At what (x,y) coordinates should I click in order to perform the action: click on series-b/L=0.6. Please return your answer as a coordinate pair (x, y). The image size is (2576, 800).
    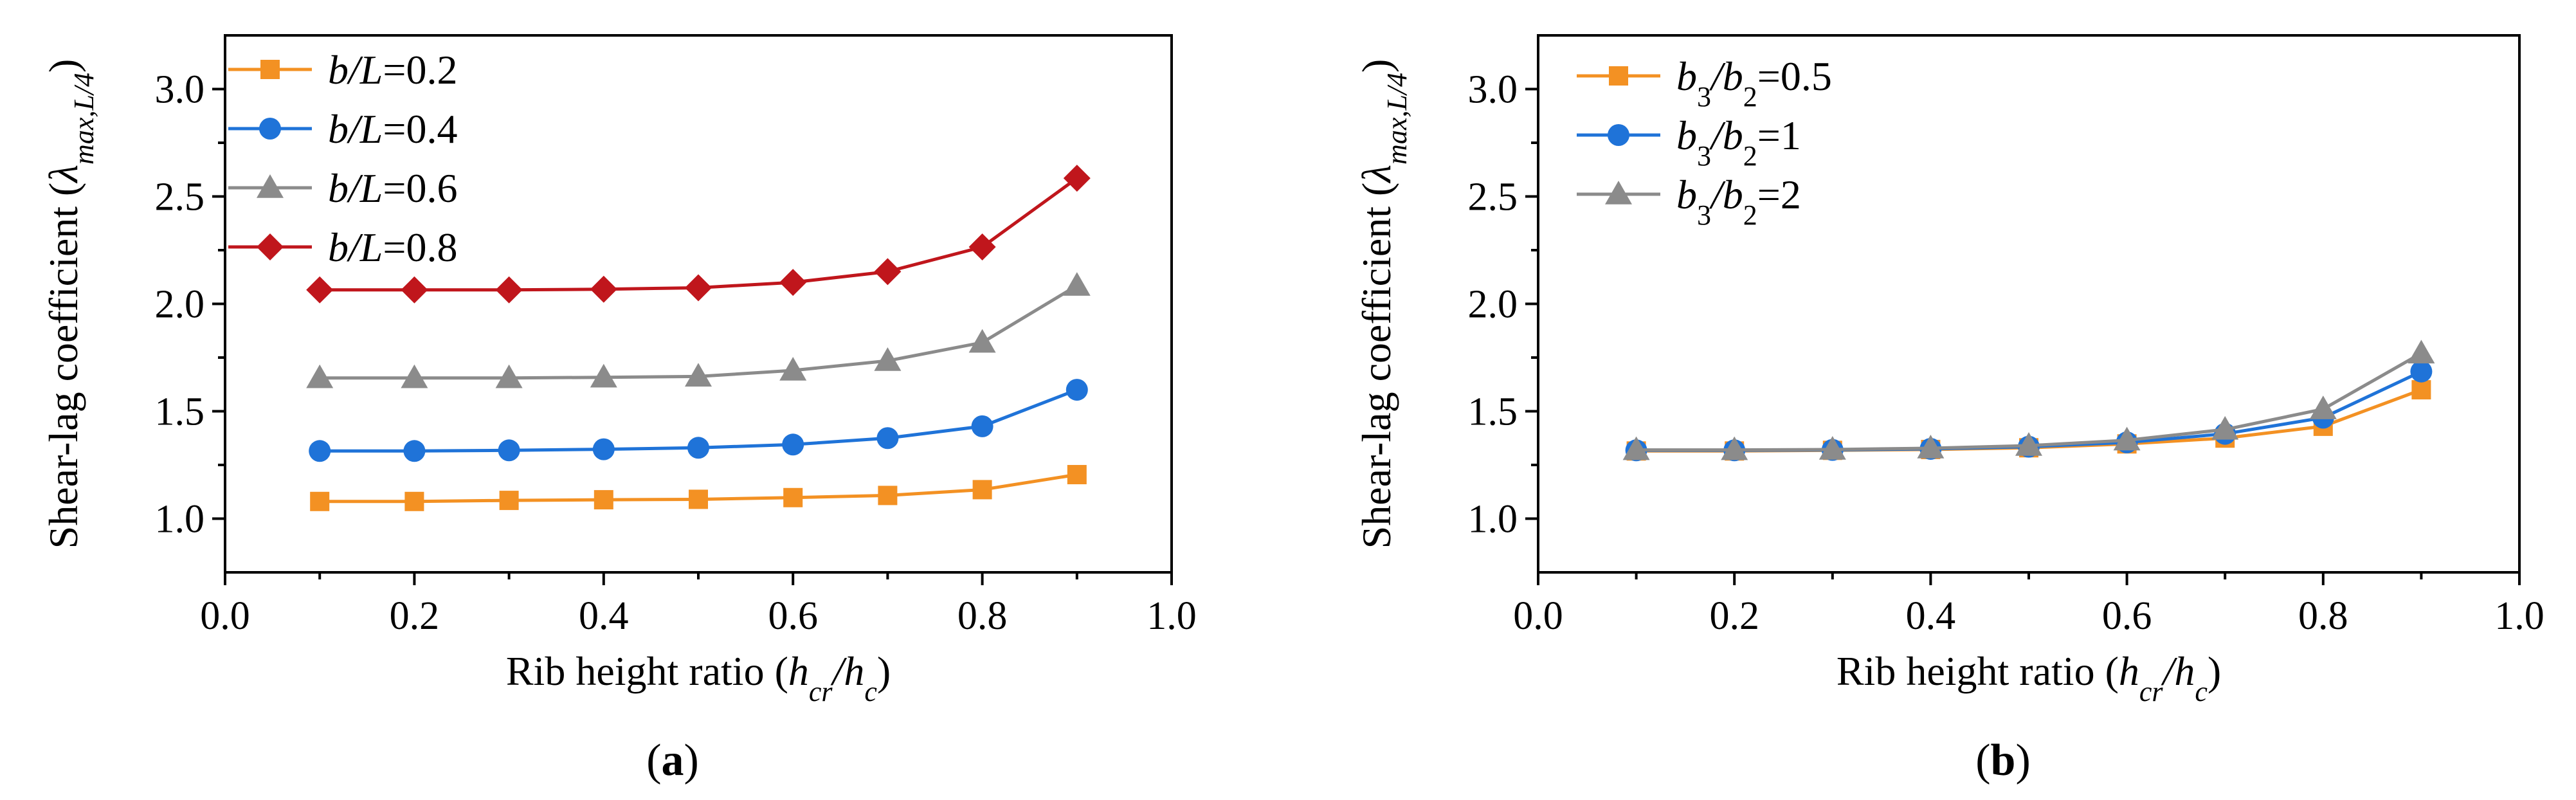
    Looking at the image, I should click on (698, 330).